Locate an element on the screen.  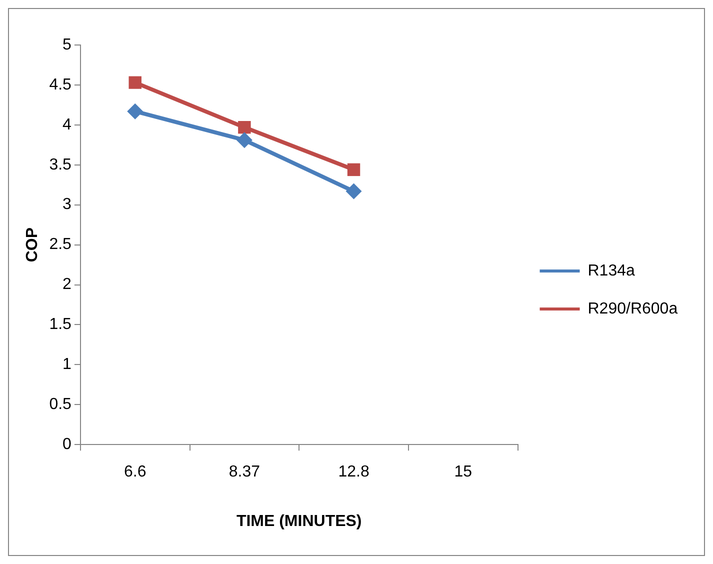
y-tick-label: 0.5 is located at coordinates (60, 405).